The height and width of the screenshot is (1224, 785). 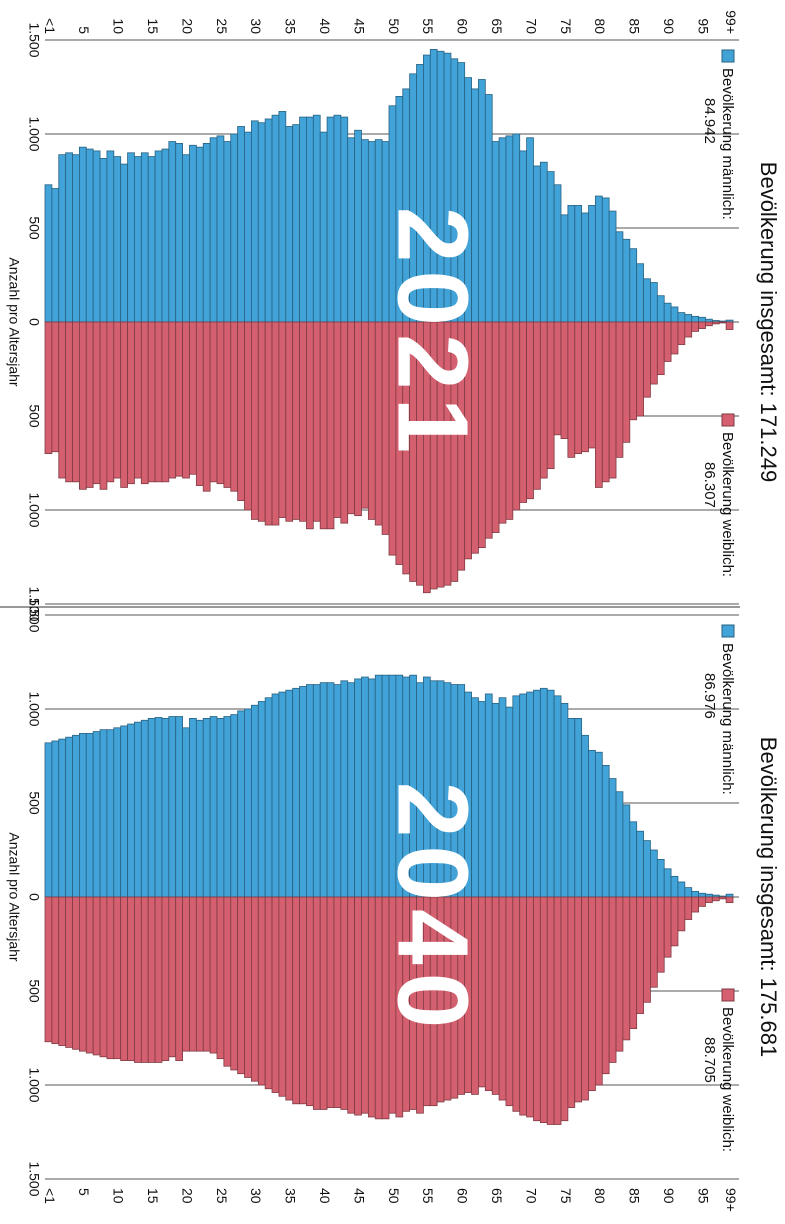 I want to click on y-tick-label: 55, so click(x=428, y=1196).